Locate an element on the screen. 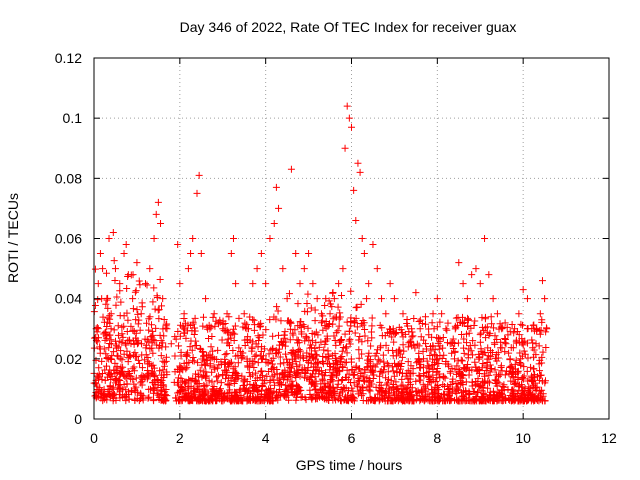  y-tick-label: 0.08 is located at coordinates (68, 178).